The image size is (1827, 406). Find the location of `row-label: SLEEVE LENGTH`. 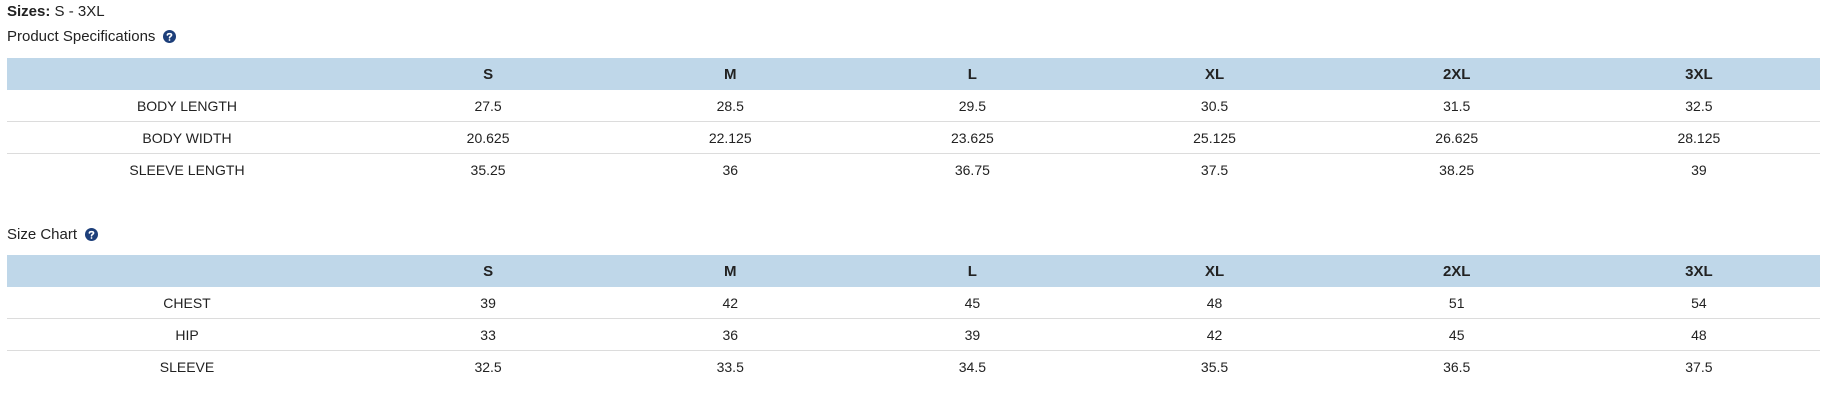

row-label: SLEEVE LENGTH is located at coordinates (187, 169).